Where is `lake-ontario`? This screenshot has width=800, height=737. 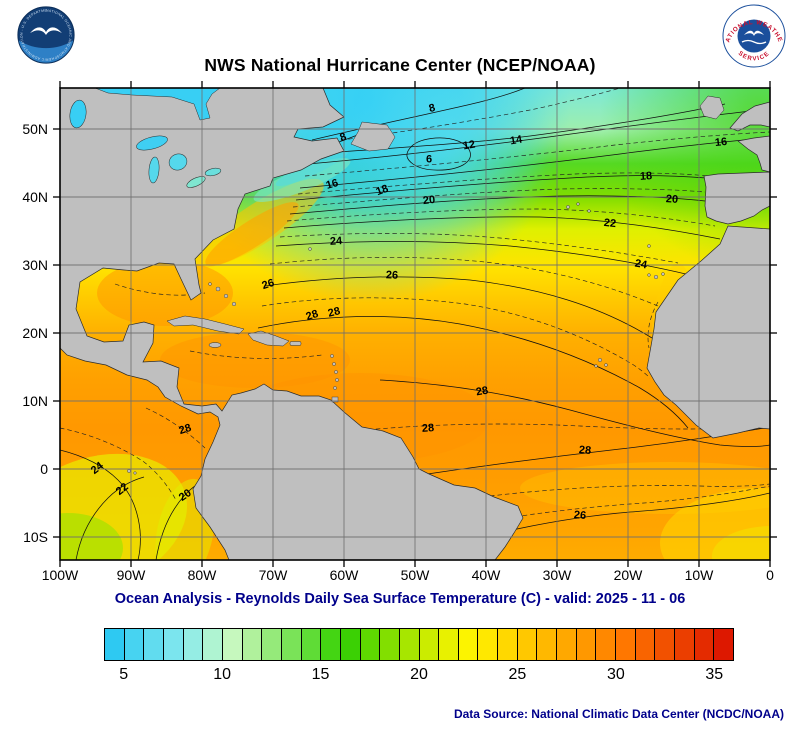 lake-ontario is located at coordinates (213, 172).